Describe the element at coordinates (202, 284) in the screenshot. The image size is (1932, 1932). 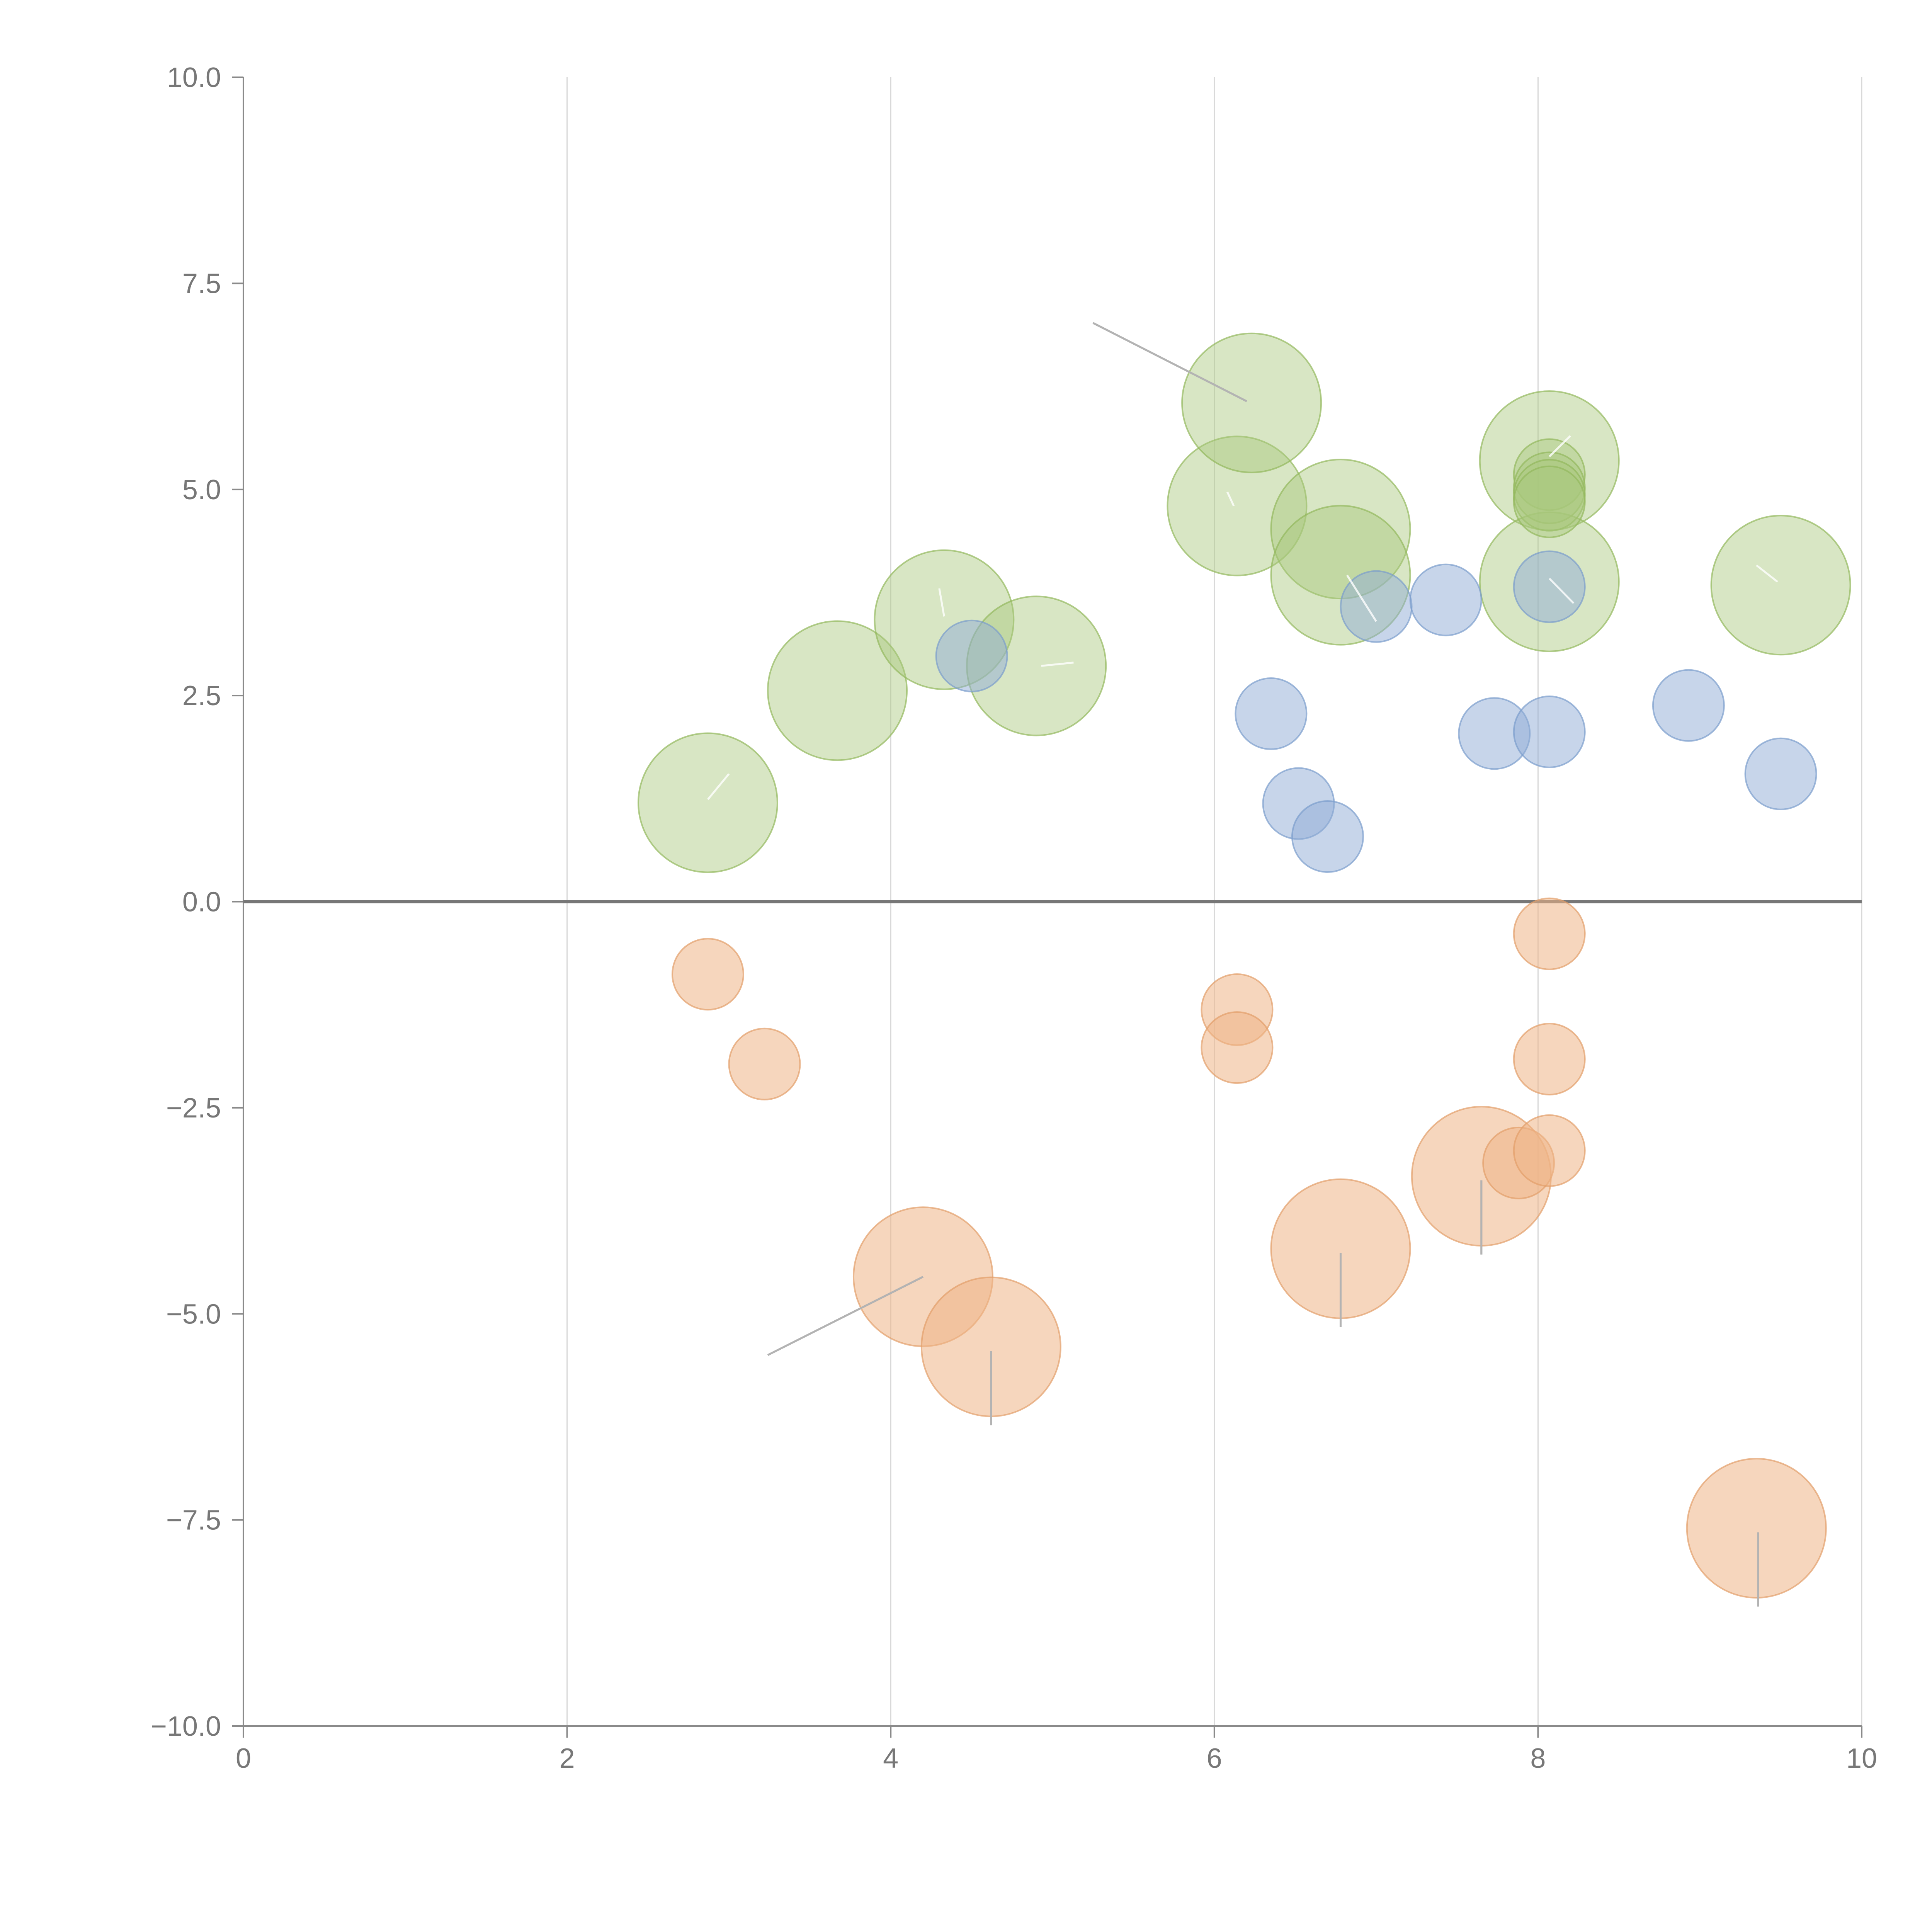
I see `y-tick-label-1: 7.5` at that location.